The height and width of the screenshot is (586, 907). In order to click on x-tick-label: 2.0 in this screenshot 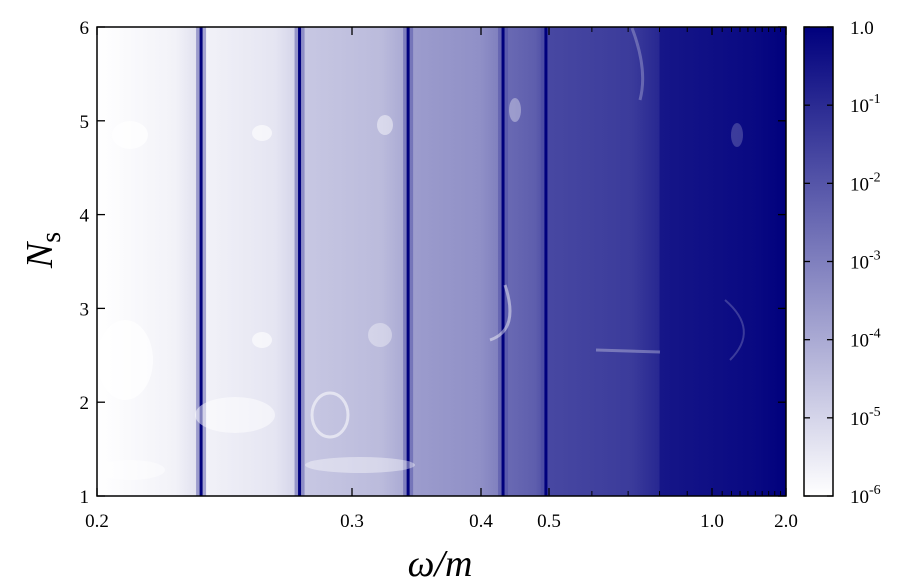, I will do `click(786, 521)`.